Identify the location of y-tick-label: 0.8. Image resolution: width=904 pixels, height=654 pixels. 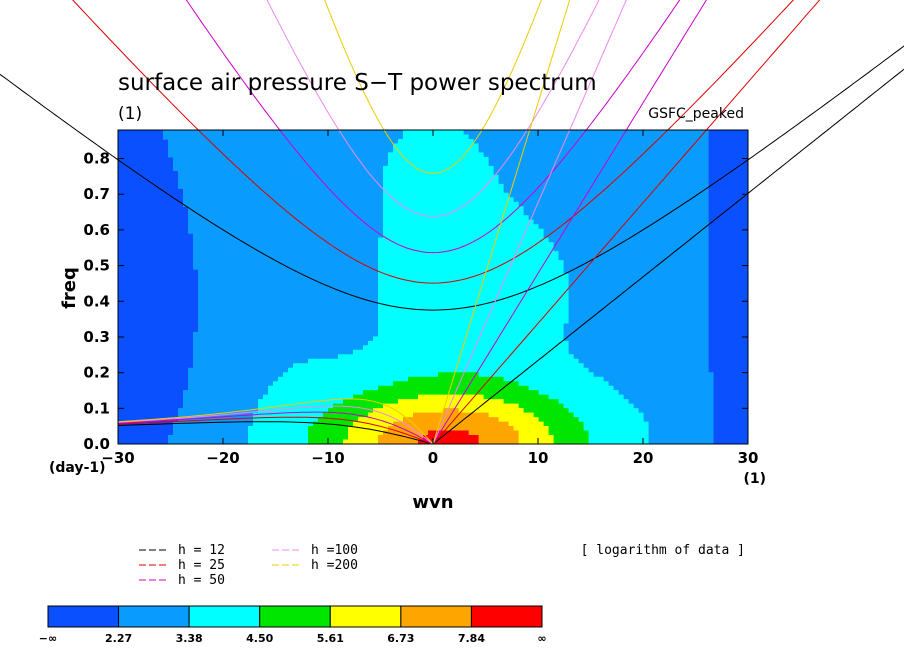
(96, 159).